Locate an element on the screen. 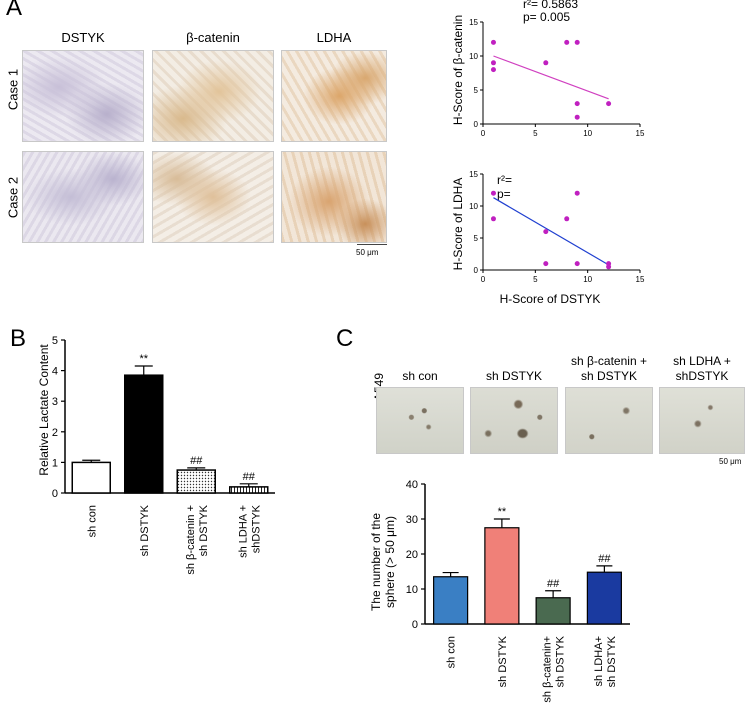 The image size is (749, 711). row-label-case1: Case 1 is located at coordinates (13, 89).